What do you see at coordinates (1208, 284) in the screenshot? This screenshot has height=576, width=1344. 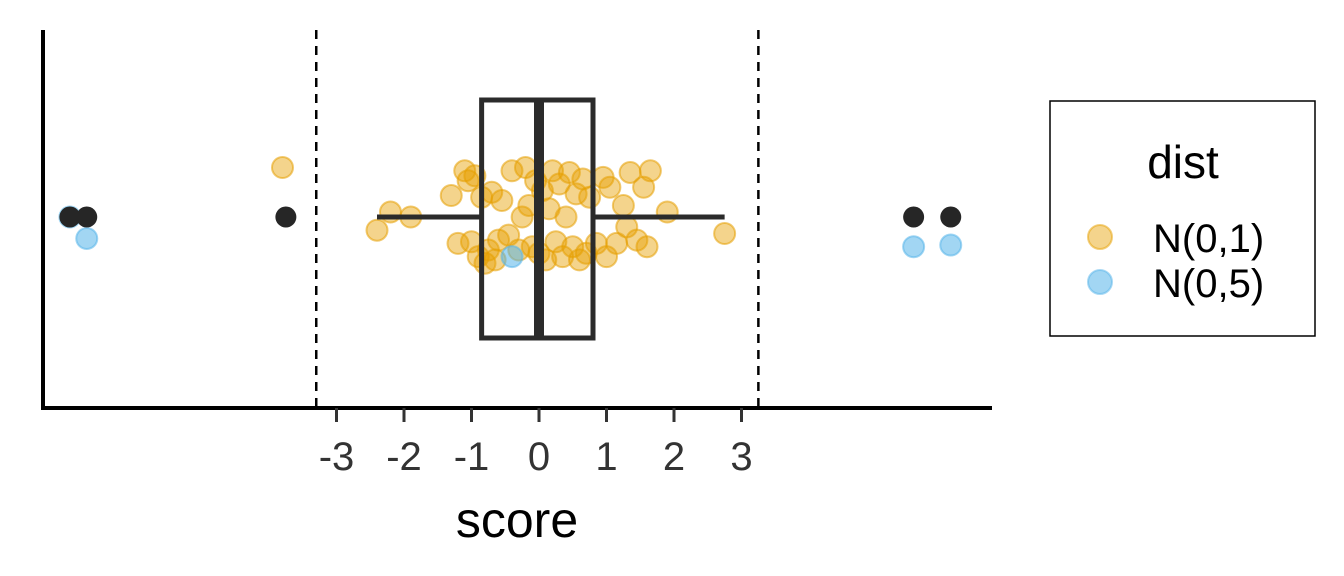 I see `legend-label-n05: N(0,5)` at bounding box center [1208, 284].